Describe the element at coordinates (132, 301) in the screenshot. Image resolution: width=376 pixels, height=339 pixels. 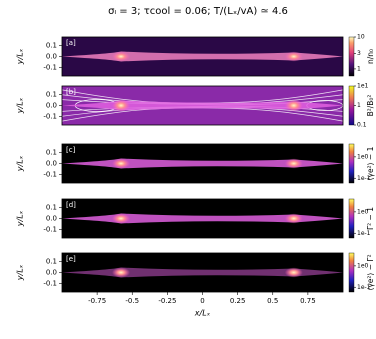
I see `x-tick-label: -0.5` at that location.